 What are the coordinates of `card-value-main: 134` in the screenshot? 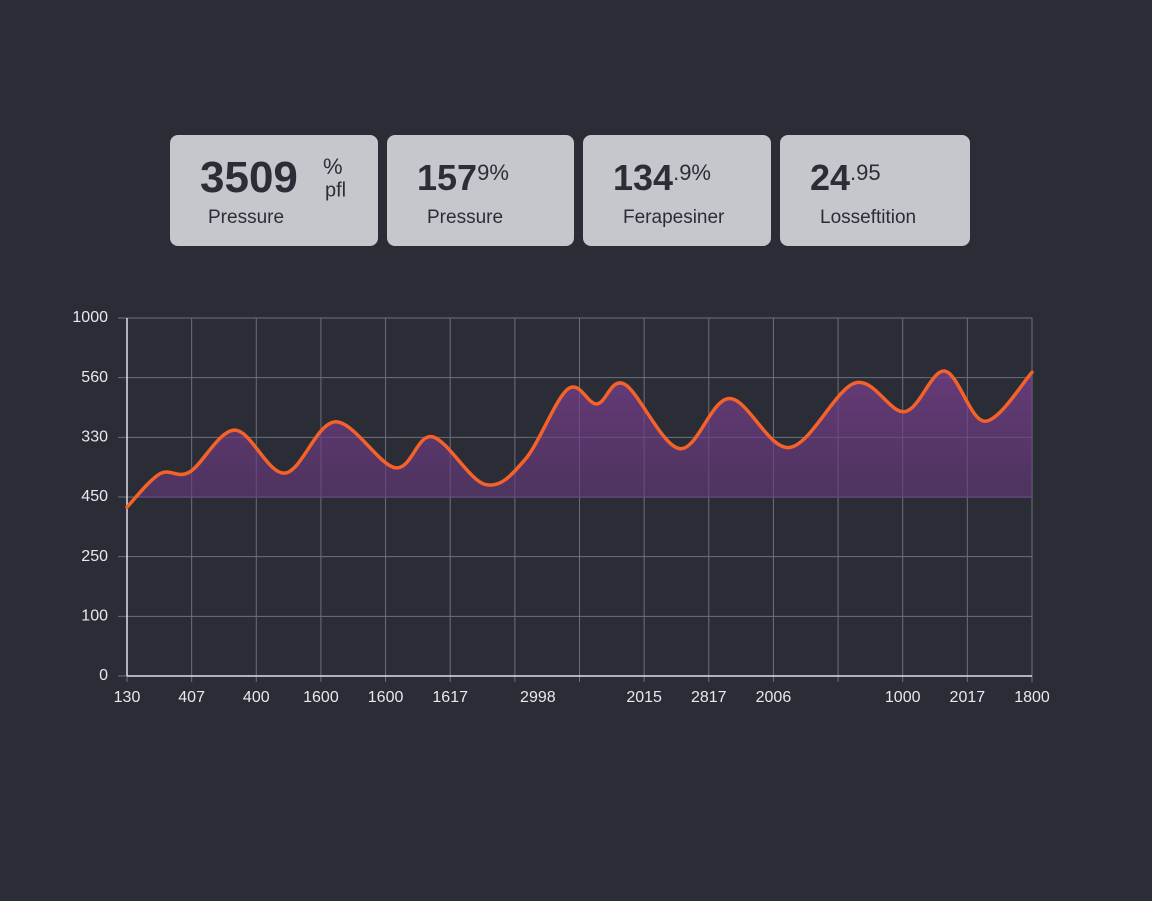 It's located at (643, 177).